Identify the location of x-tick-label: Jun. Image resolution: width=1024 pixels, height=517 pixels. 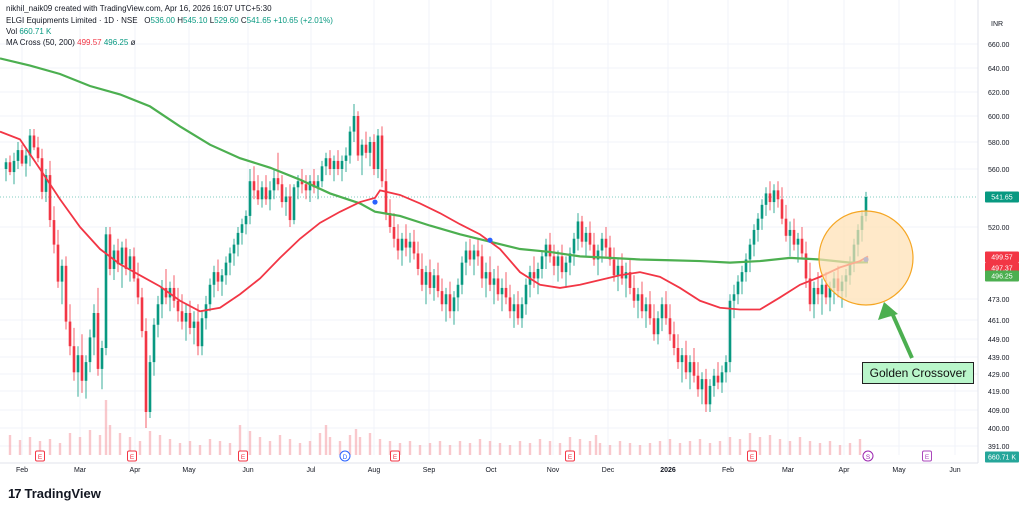
(954, 470).